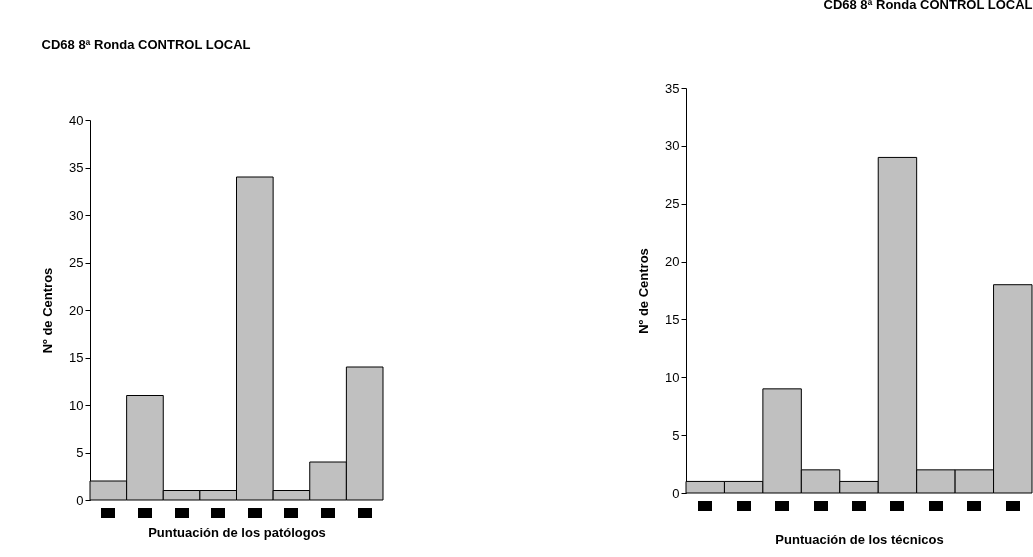 The image size is (1033, 557). Describe the element at coordinates (859, 539) in the screenshot. I see `x-axis-title: Puntuación de los técnicos` at that location.